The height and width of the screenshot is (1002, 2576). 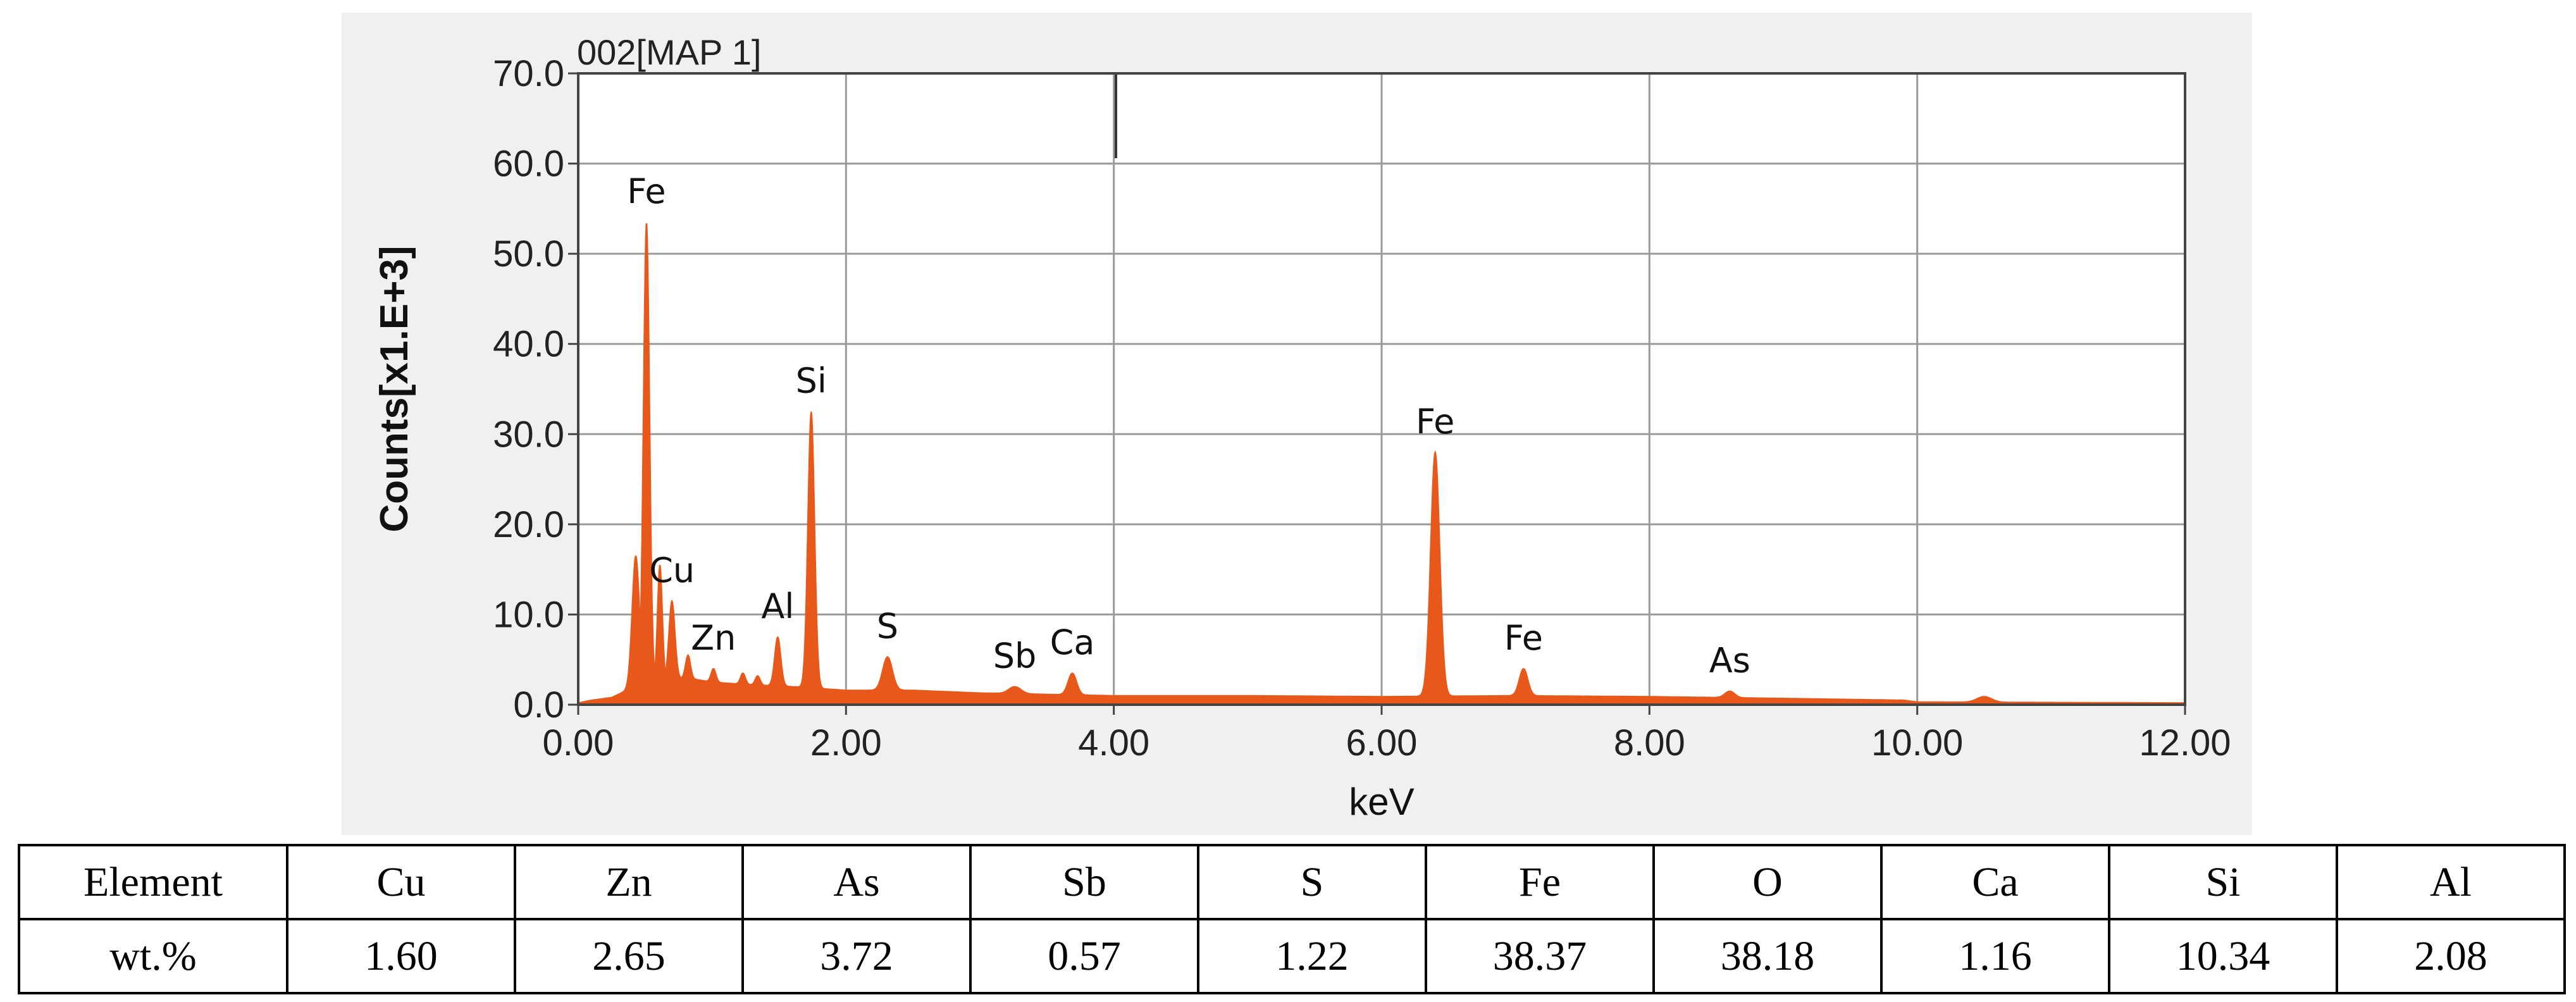 I want to click on y-tick-label: 0.0, so click(x=538, y=705).